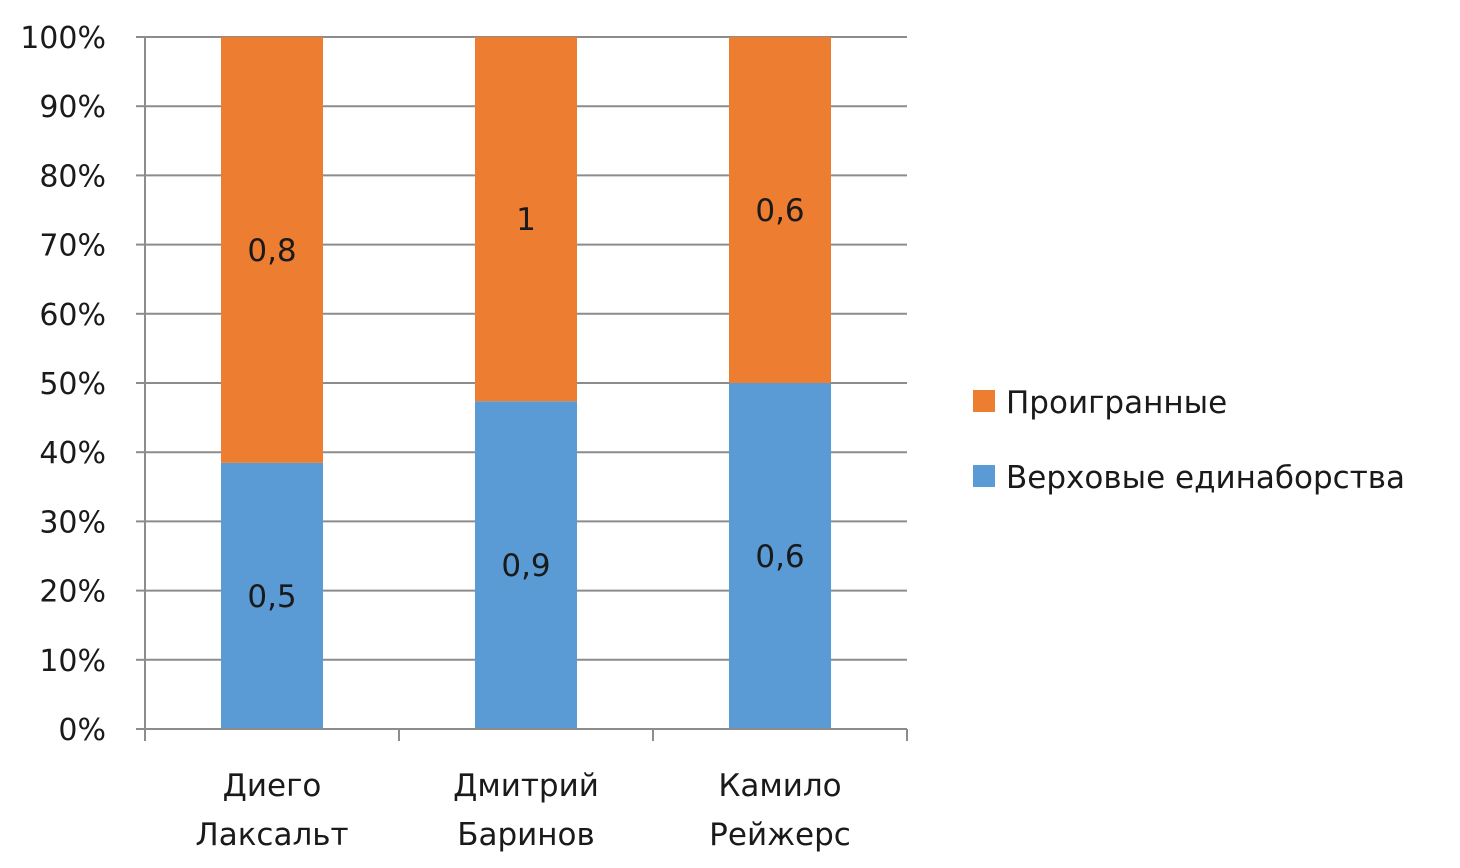 The image size is (1460, 868). Describe the element at coordinates (72, 176) in the screenshot. I see `y-tick-label: 80%` at that location.